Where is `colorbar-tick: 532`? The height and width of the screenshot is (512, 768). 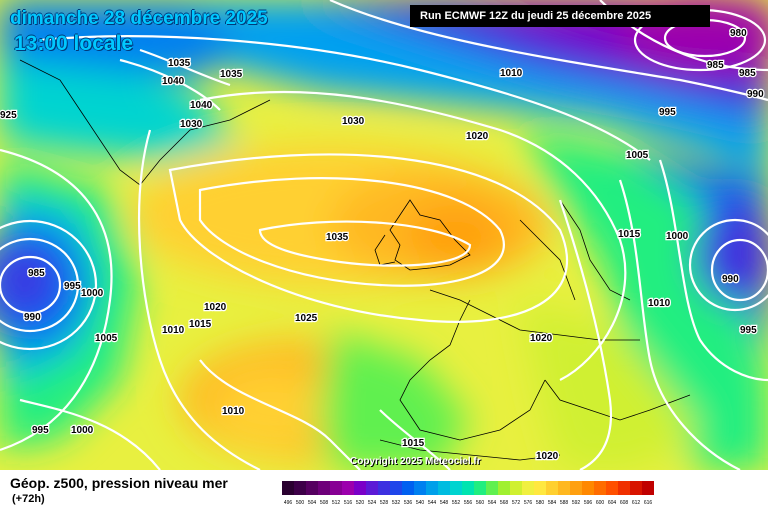 colorbar-tick: 532 is located at coordinates (396, 503).